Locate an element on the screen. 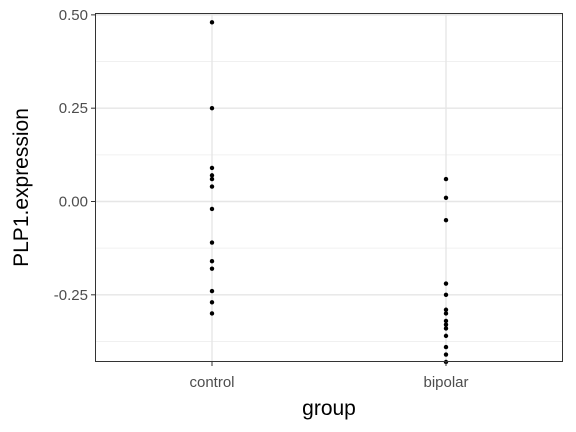 Image resolution: width=576 pixels, height=432 pixels. y-tick-label: 0.50 is located at coordinates (73, 15).